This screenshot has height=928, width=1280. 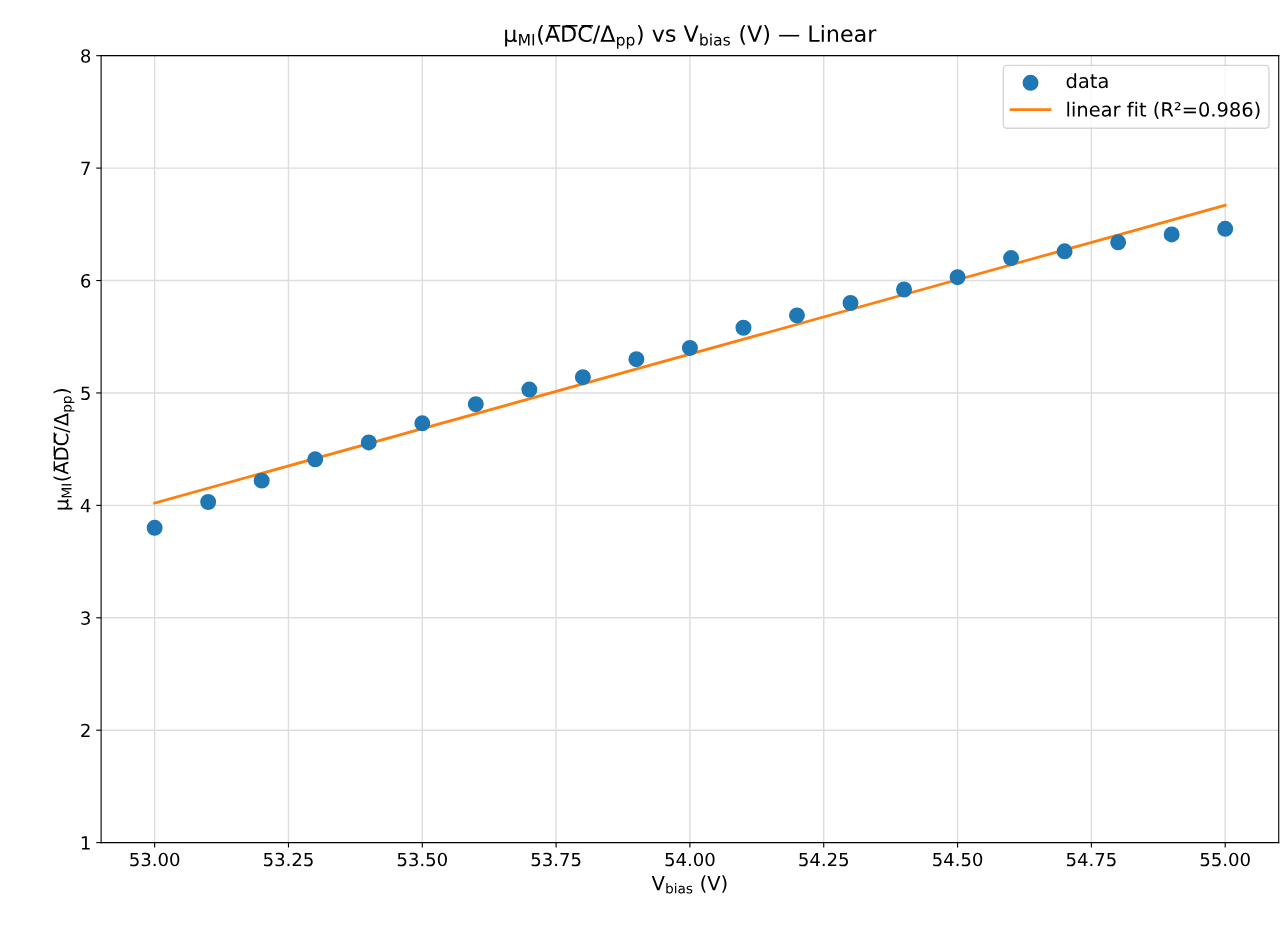 What do you see at coordinates (556, 859) in the screenshot?
I see `x-tick-label: 53.75` at bounding box center [556, 859].